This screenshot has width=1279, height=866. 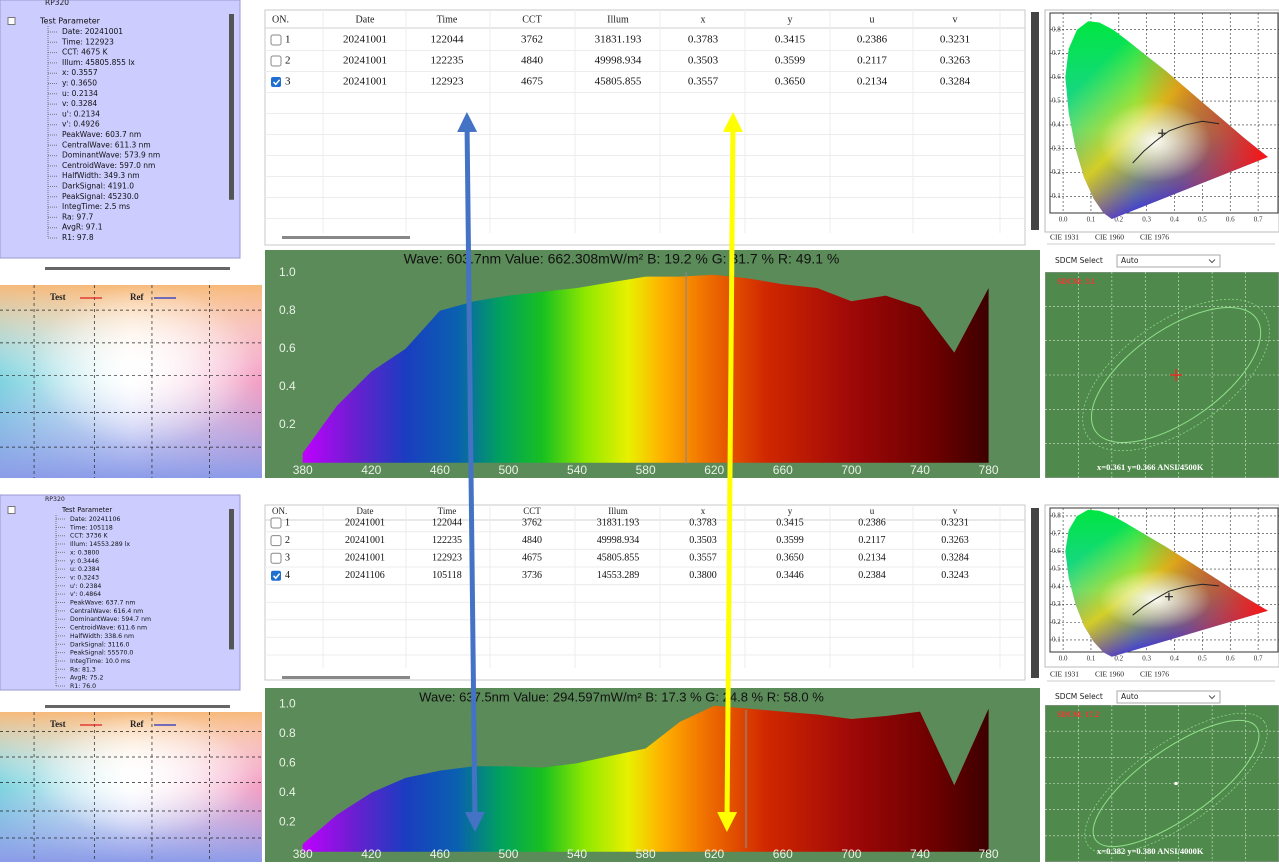 I want to click on tree-item: u: 0.2384, so click(x=85, y=569).